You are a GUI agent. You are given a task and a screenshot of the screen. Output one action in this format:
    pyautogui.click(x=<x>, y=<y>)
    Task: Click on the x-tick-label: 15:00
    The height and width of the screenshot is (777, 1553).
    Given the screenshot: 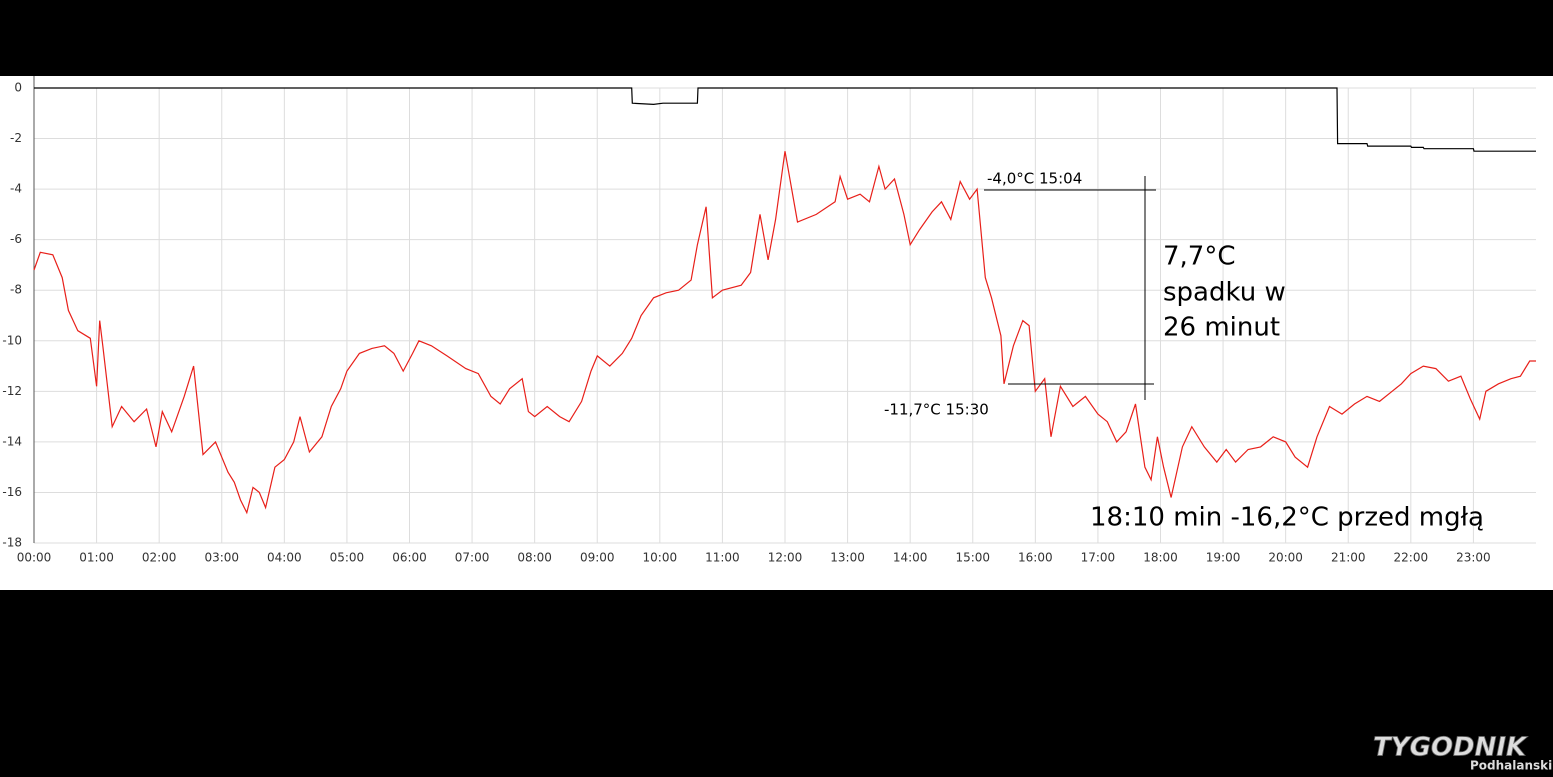 What is the action you would take?
    pyautogui.click(x=972, y=558)
    